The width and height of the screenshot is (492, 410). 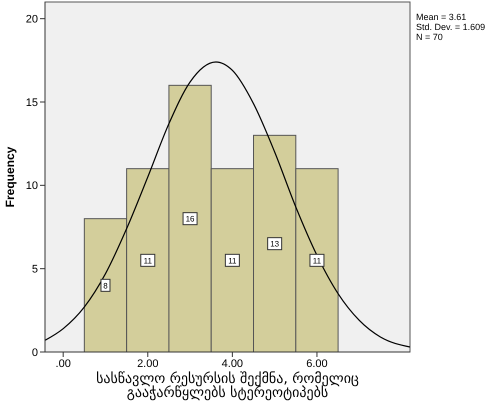 What do you see at coordinates (233, 364) in the screenshot?
I see `x-tick-label: 4.00` at bounding box center [233, 364].